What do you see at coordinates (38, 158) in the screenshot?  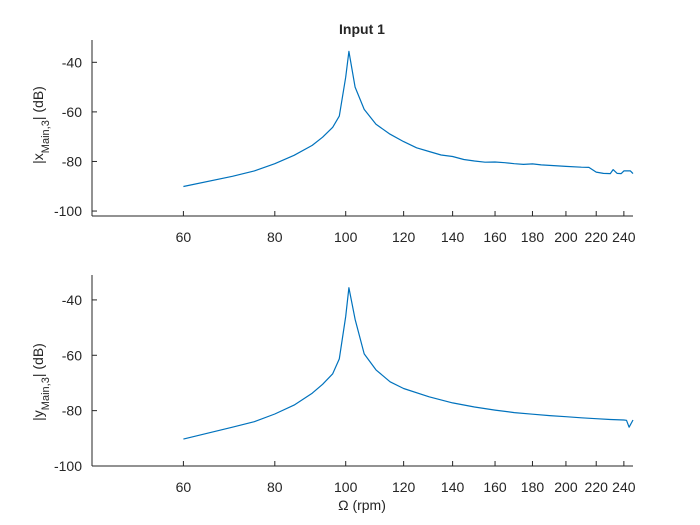 I see `y-axis-label-main: |x` at bounding box center [38, 158].